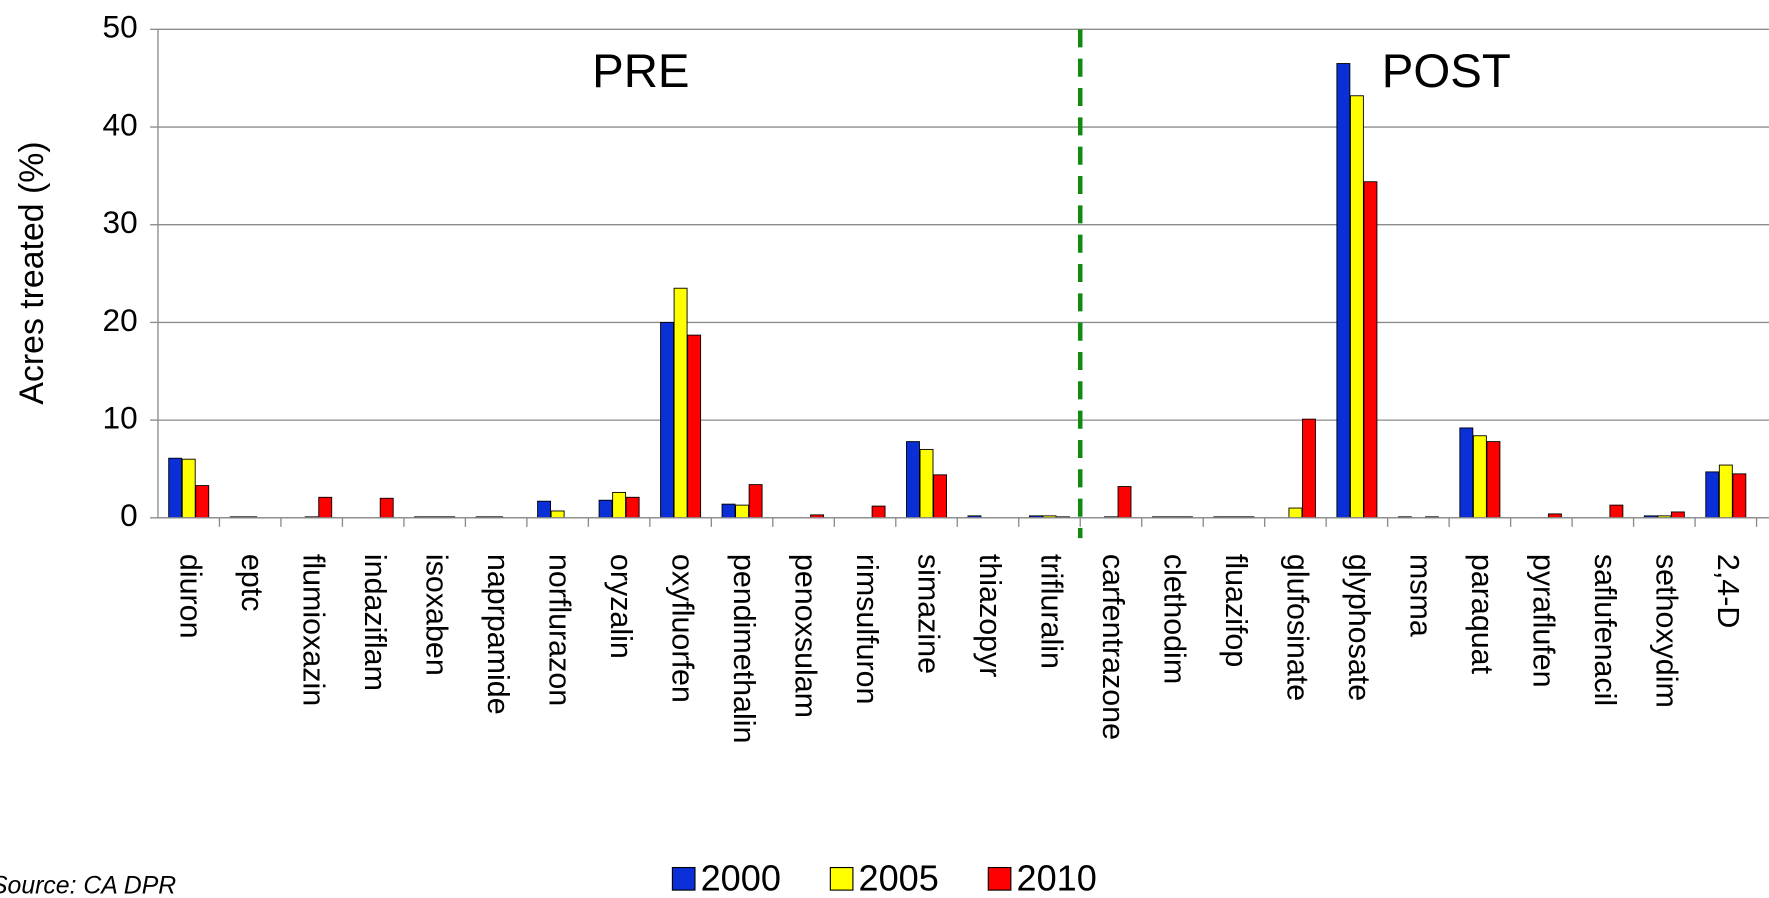 The height and width of the screenshot is (898, 1769). I want to click on x-tick-label: isoxaben, so click(437, 615).